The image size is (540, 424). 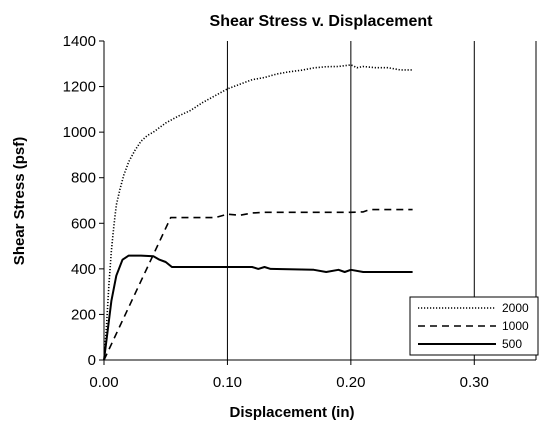 What do you see at coordinates (103, 382) in the screenshot?
I see `x-tick-label: 0.00` at bounding box center [103, 382].